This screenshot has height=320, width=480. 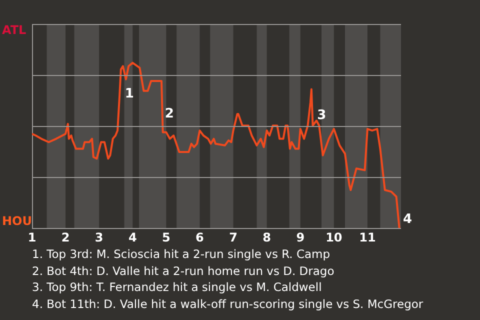 I want to click on x-tick-label: 6, so click(x=200, y=237).